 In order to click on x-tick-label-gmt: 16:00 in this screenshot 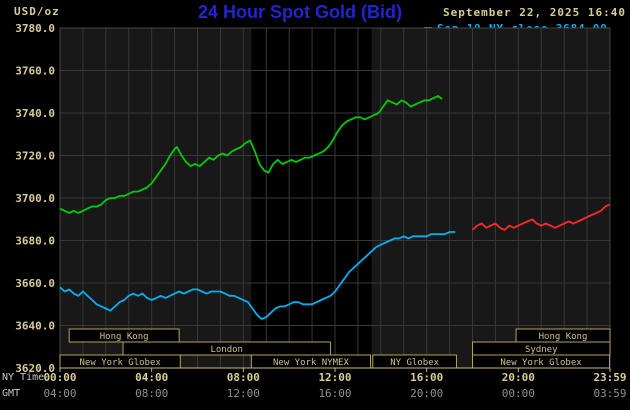, I will do `click(334, 393)`.